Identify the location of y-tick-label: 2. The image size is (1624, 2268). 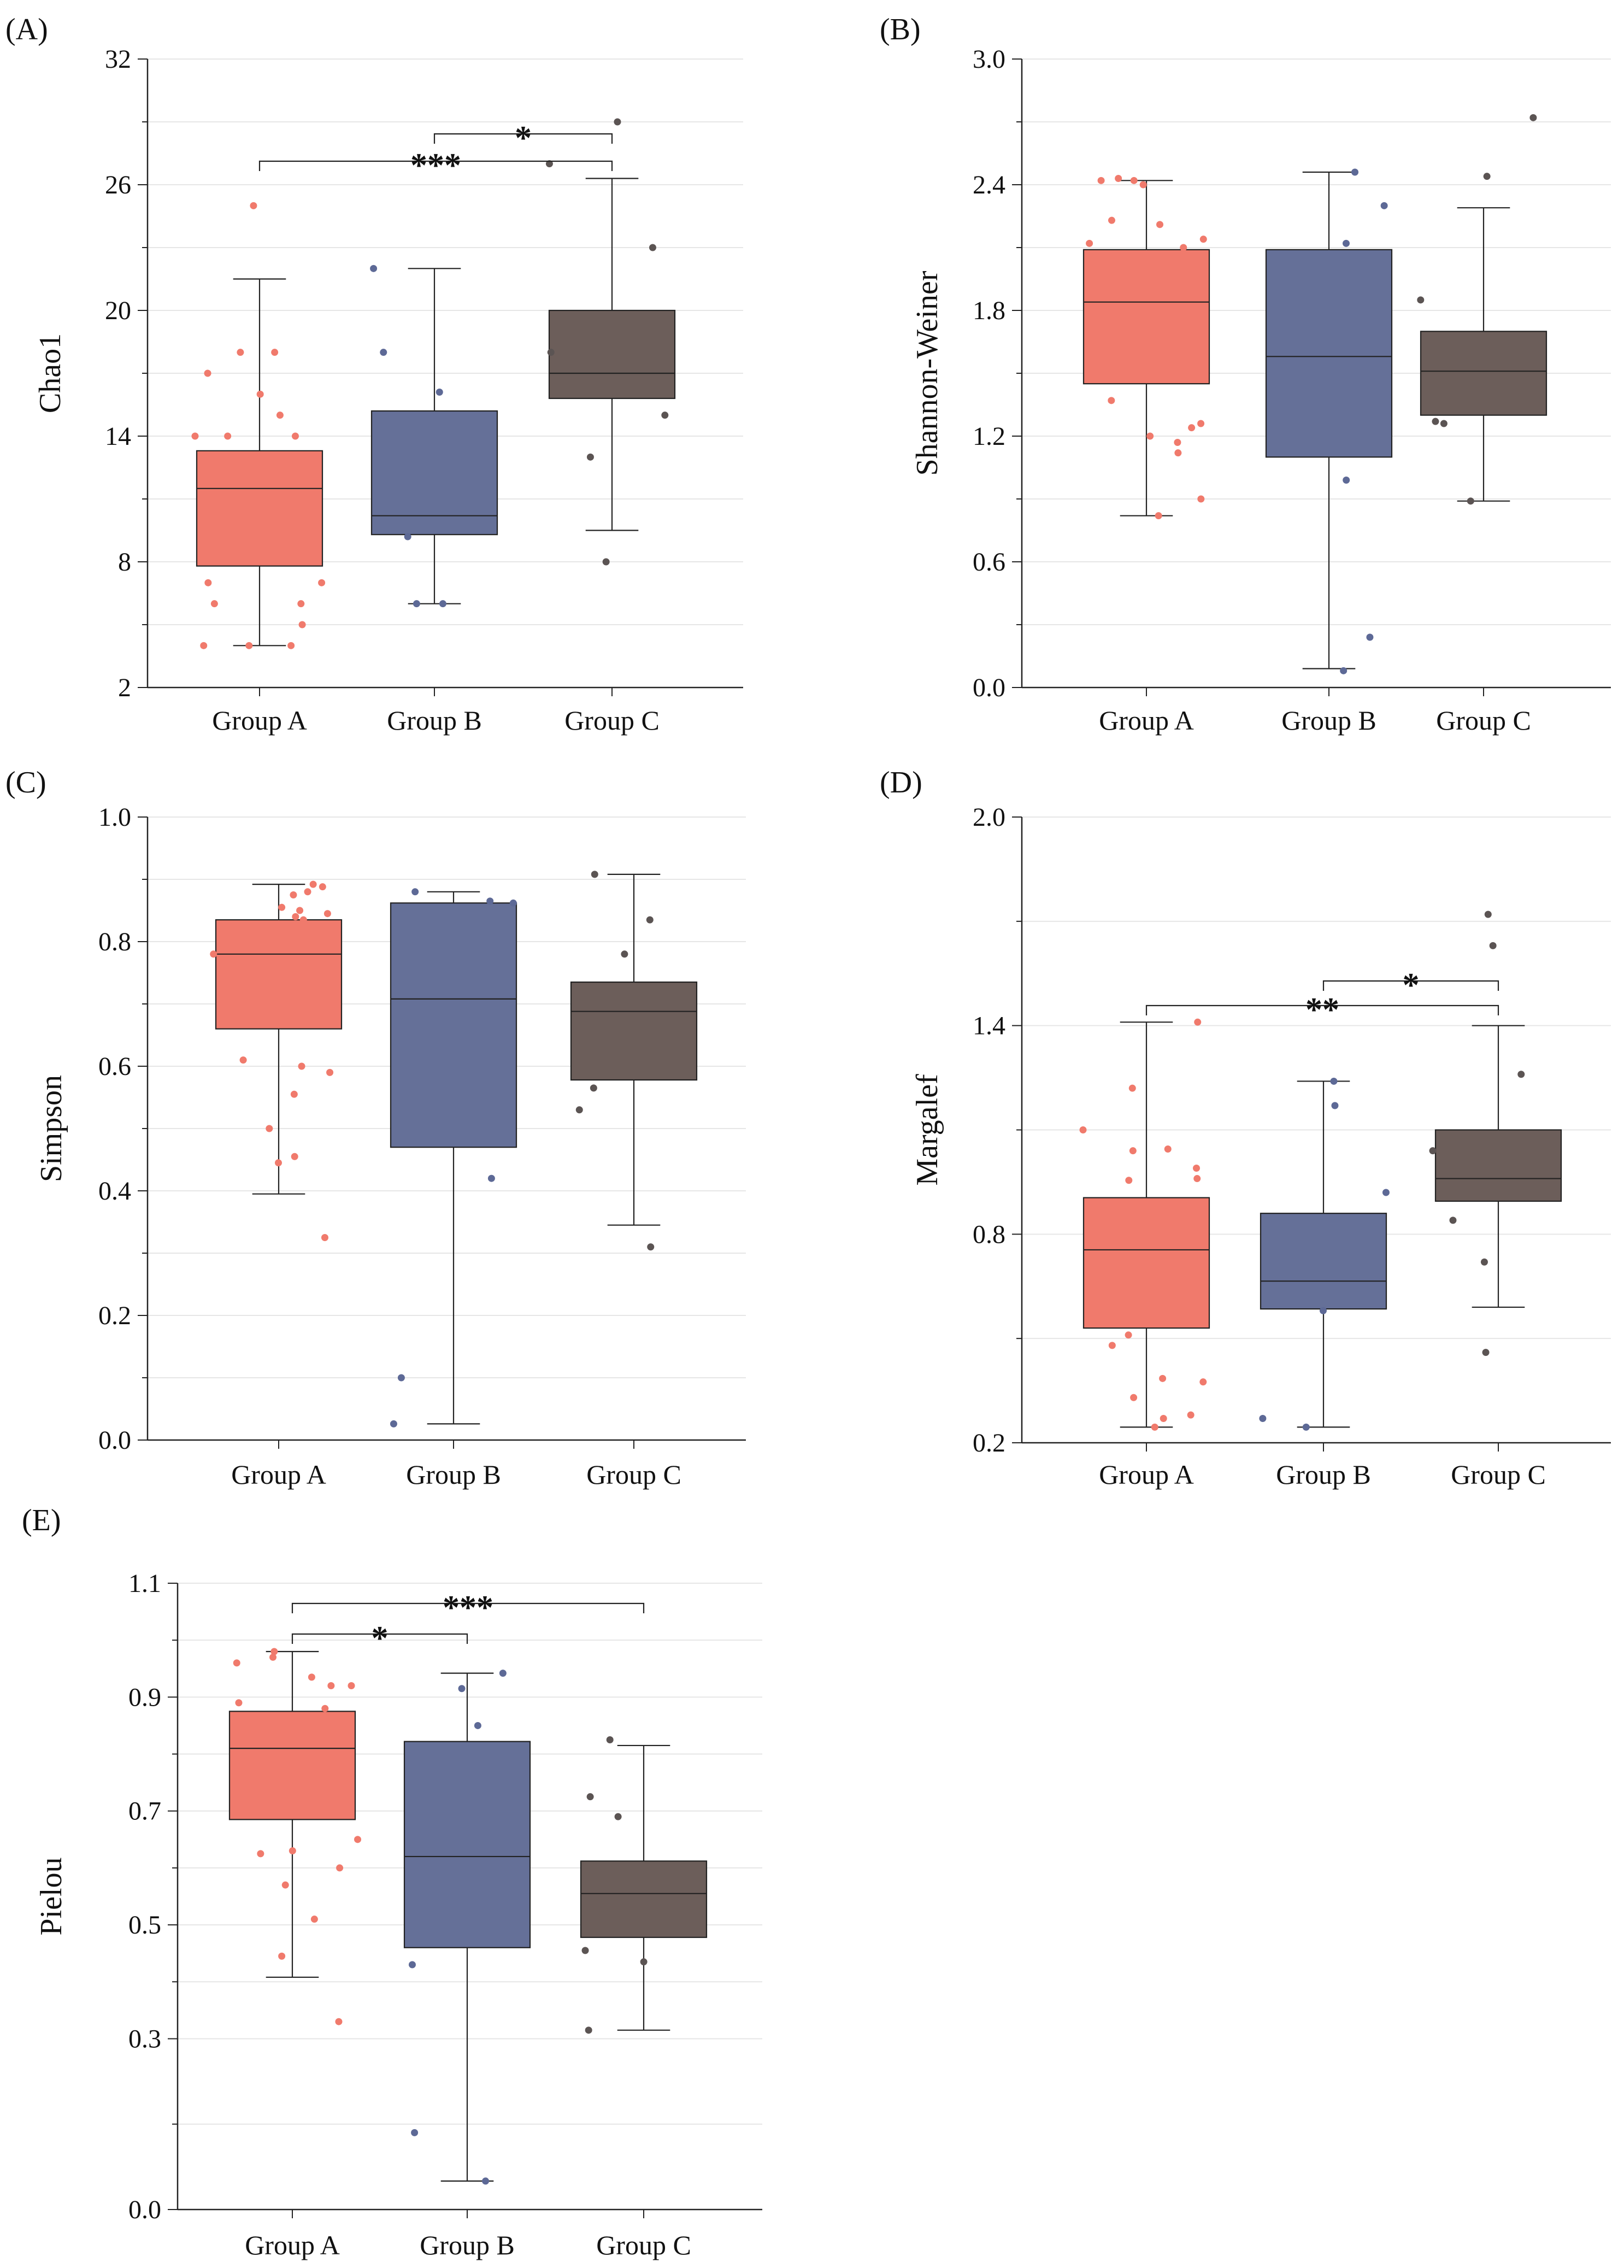
(124, 687).